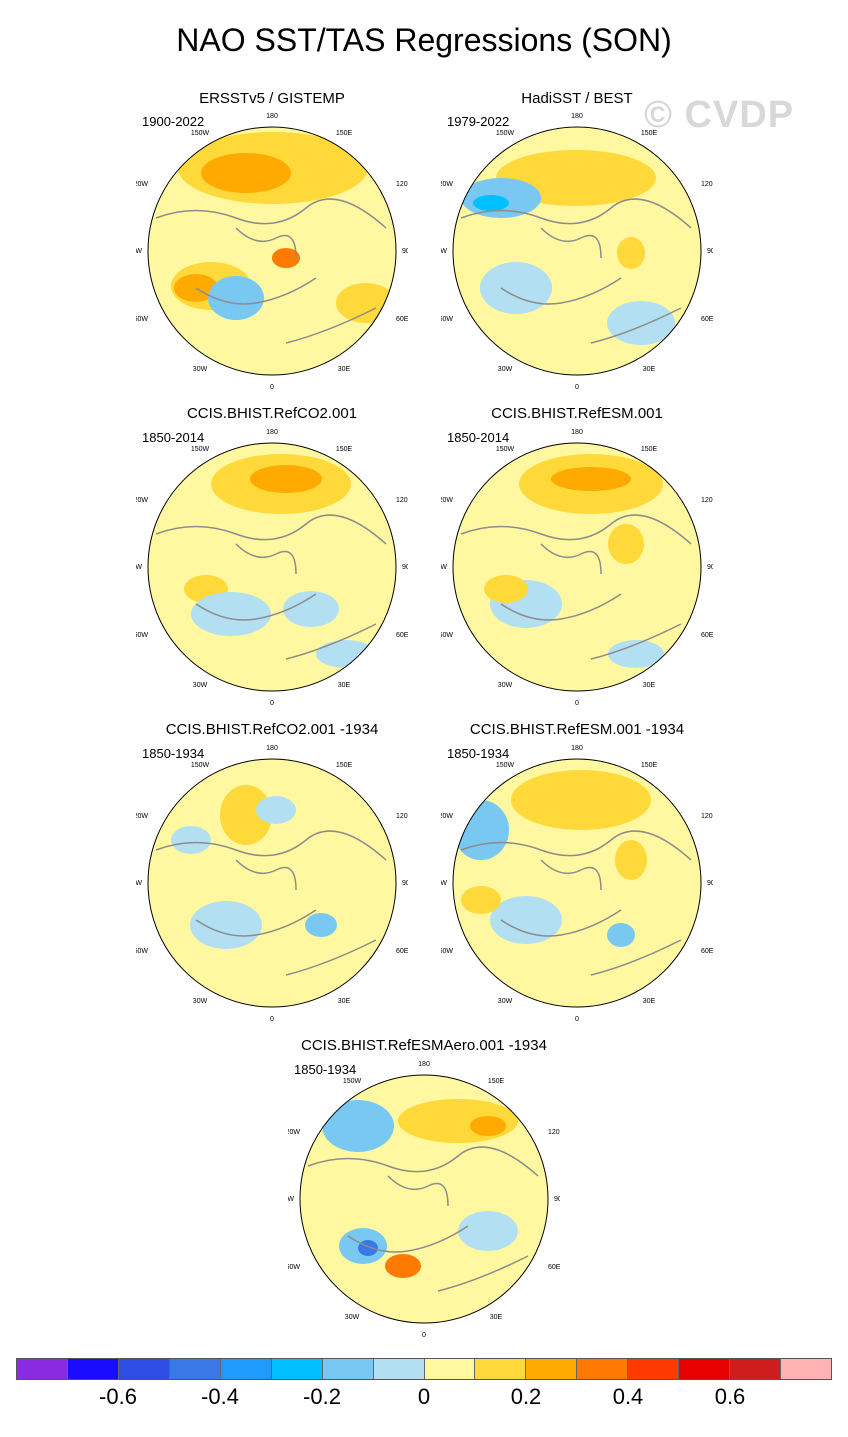 The height and width of the screenshot is (1437, 848). What do you see at coordinates (577, 413) in the screenshot?
I see `panel-title: CCIS.BHIST.RefESM.001` at bounding box center [577, 413].